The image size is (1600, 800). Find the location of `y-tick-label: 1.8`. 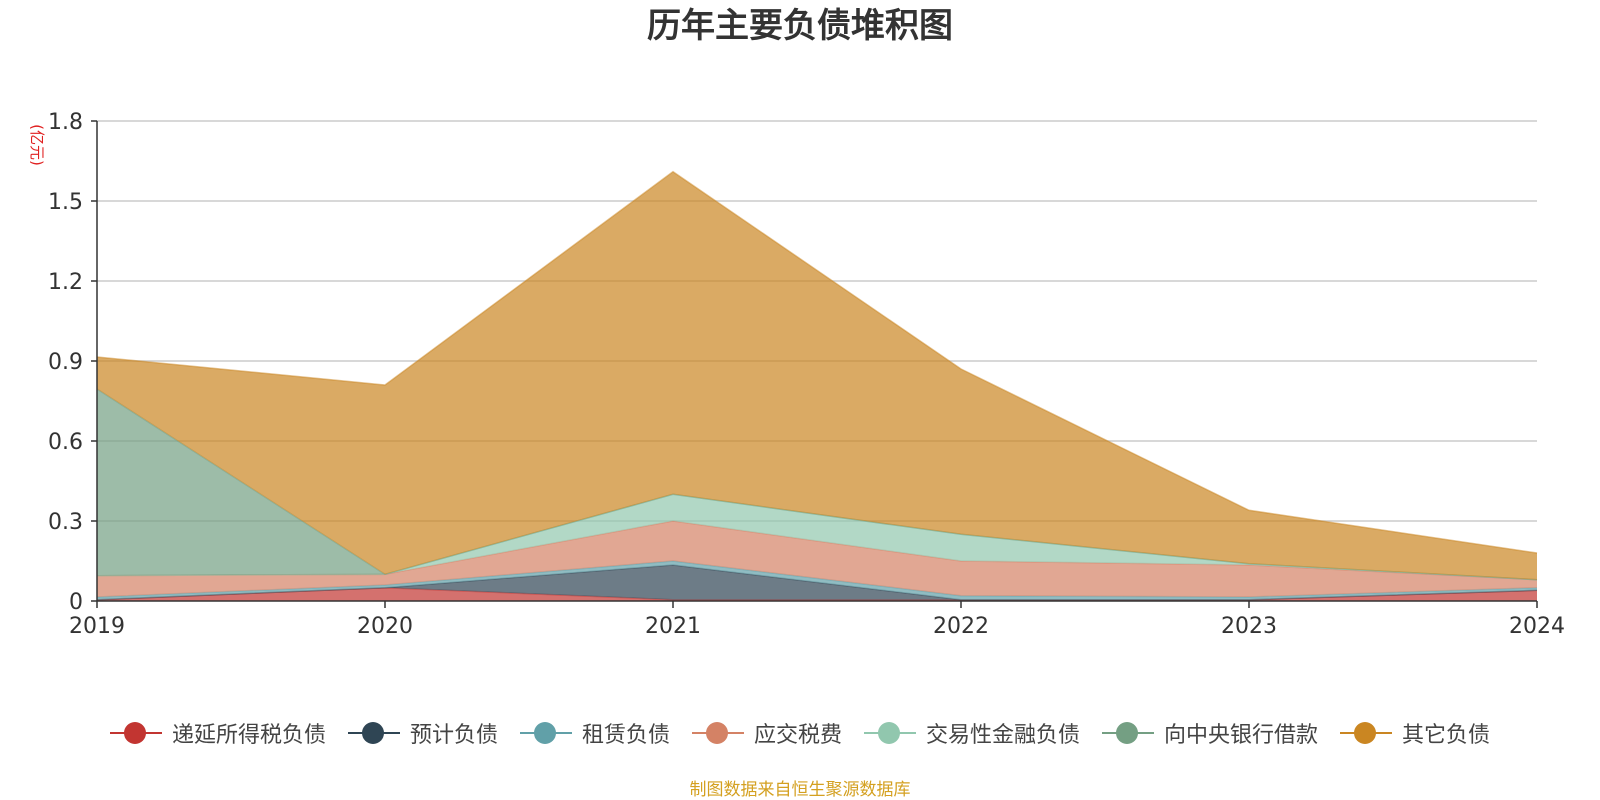

y-tick-label: 1.8 is located at coordinates (65, 122).